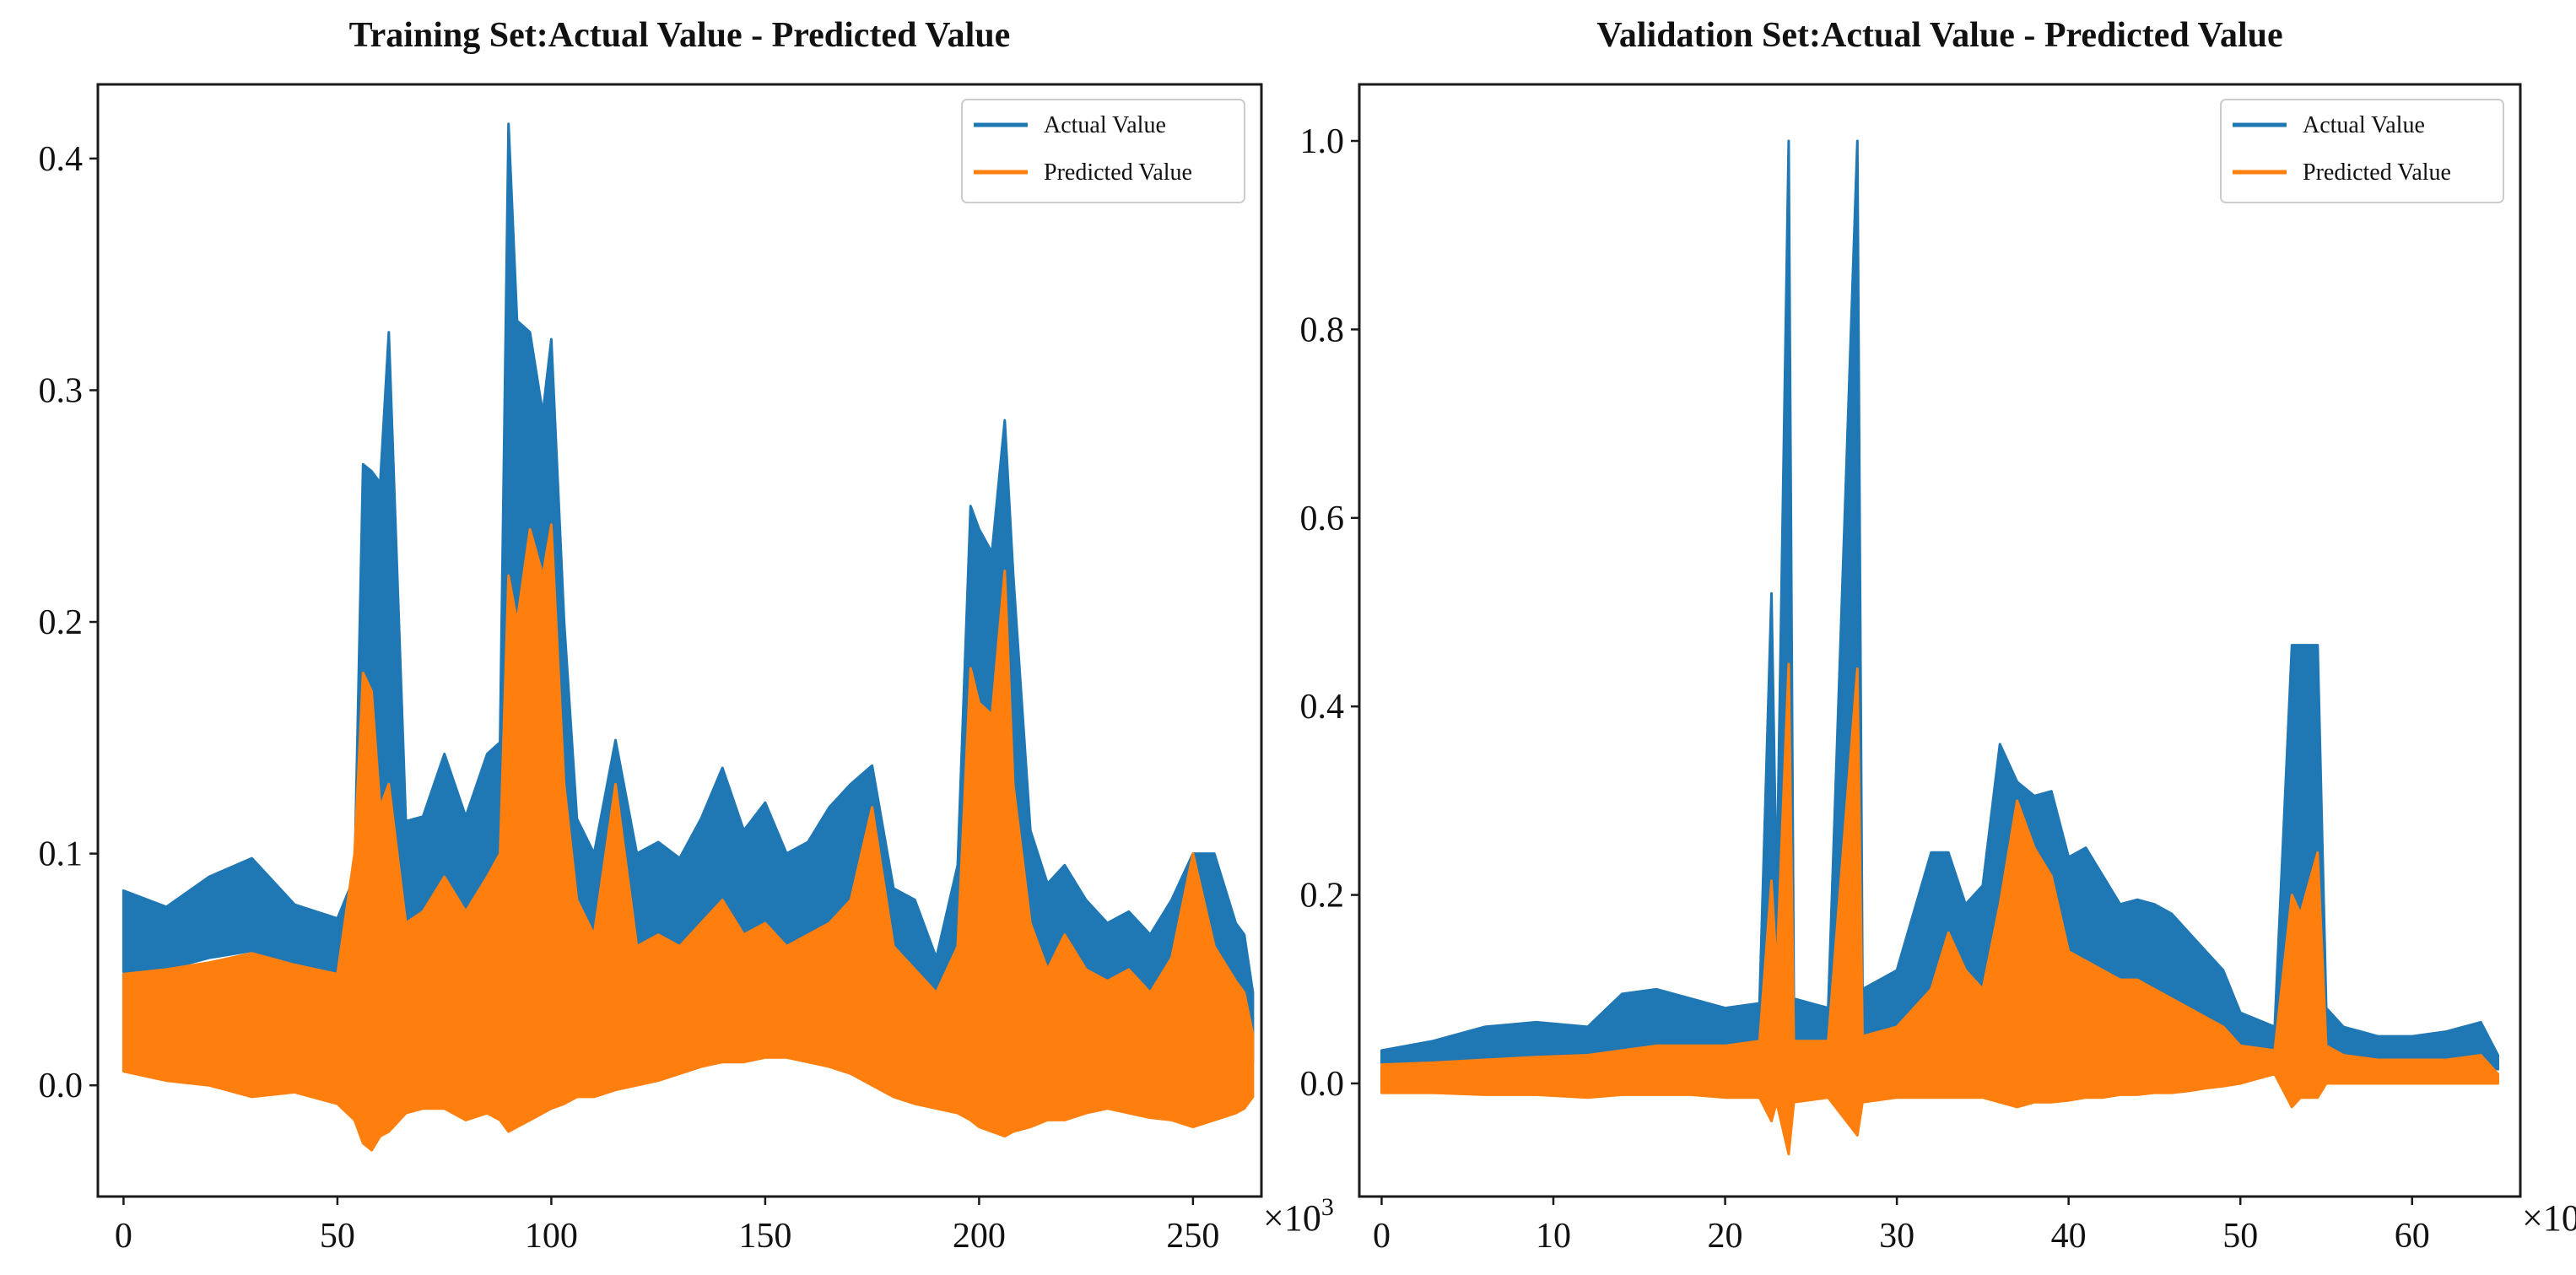 The width and height of the screenshot is (2576, 1275). Describe the element at coordinates (62, 390) in the screenshot. I see `y-tick-label: 0.3` at that location.